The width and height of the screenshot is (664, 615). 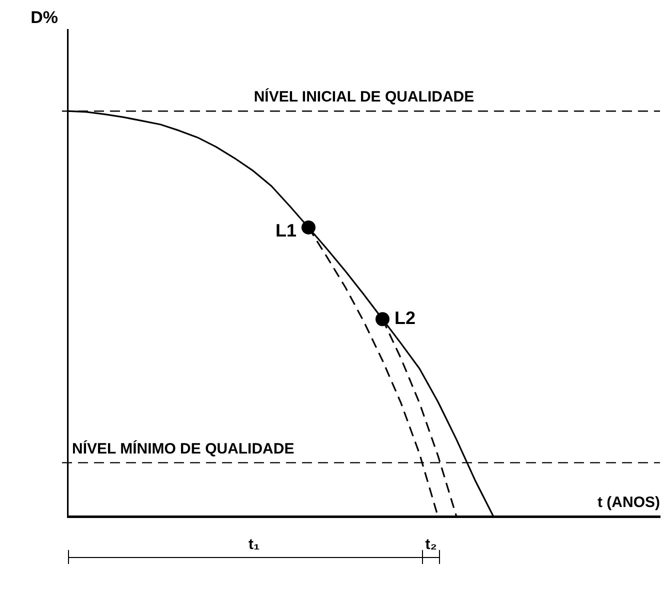 What do you see at coordinates (183, 448) in the screenshot?
I see `ref-line-label: NÍVEL MÍNIMO DE QUALIDADE` at bounding box center [183, 448].